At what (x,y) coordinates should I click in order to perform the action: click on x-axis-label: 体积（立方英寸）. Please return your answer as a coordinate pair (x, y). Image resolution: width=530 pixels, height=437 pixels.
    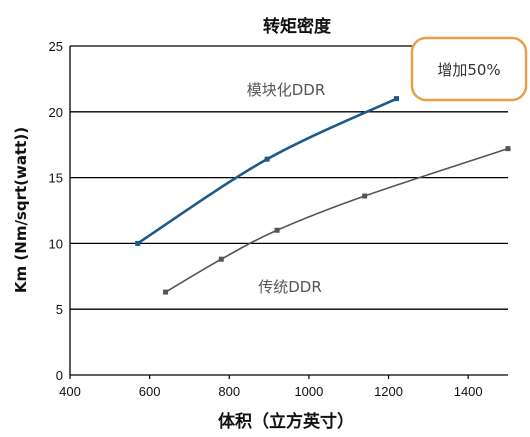
    Looking at the image, I should click on (286, 421).